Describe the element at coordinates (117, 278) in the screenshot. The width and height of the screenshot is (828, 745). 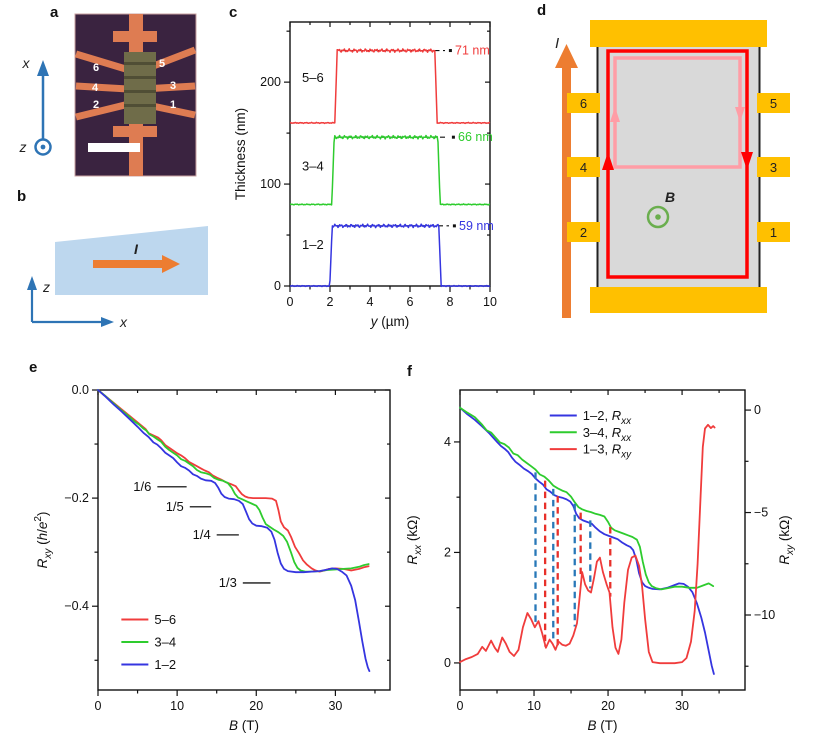
I see `panel-b-schematic: I z x` at that location.